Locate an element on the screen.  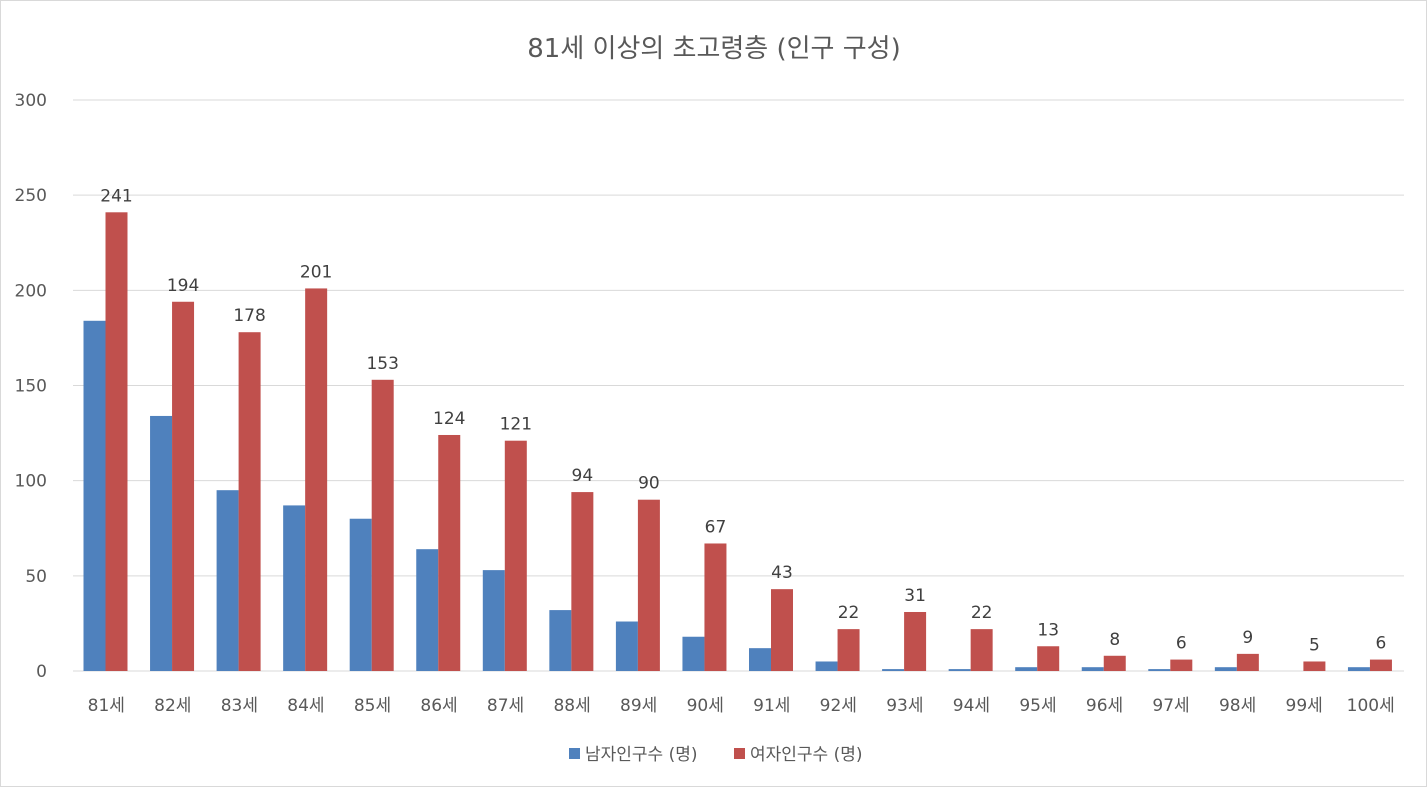
y-tick-label: 300 is located at coordinates (31, 101).